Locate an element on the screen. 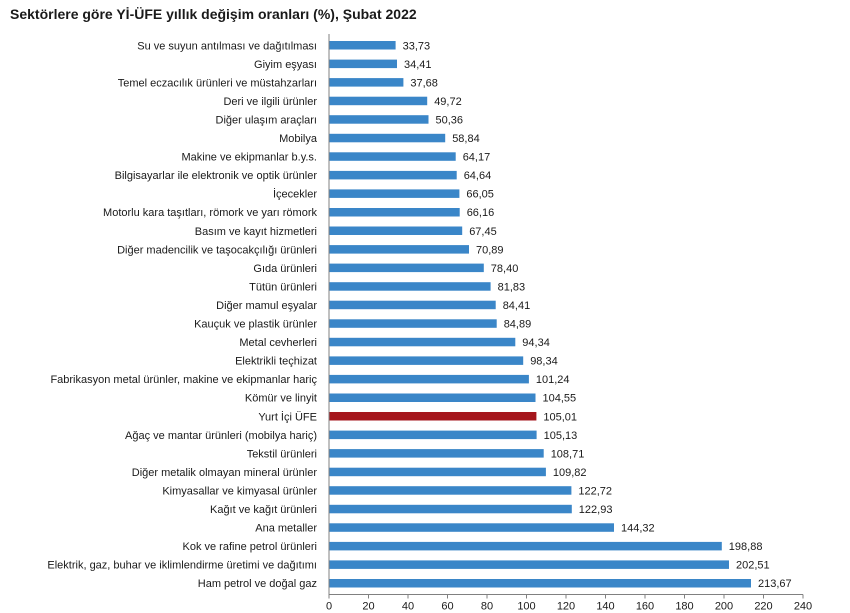 The width and height of the screenshot is (850, 613). category-label: Tütün ürünleri is located at coordinates (283, 287).